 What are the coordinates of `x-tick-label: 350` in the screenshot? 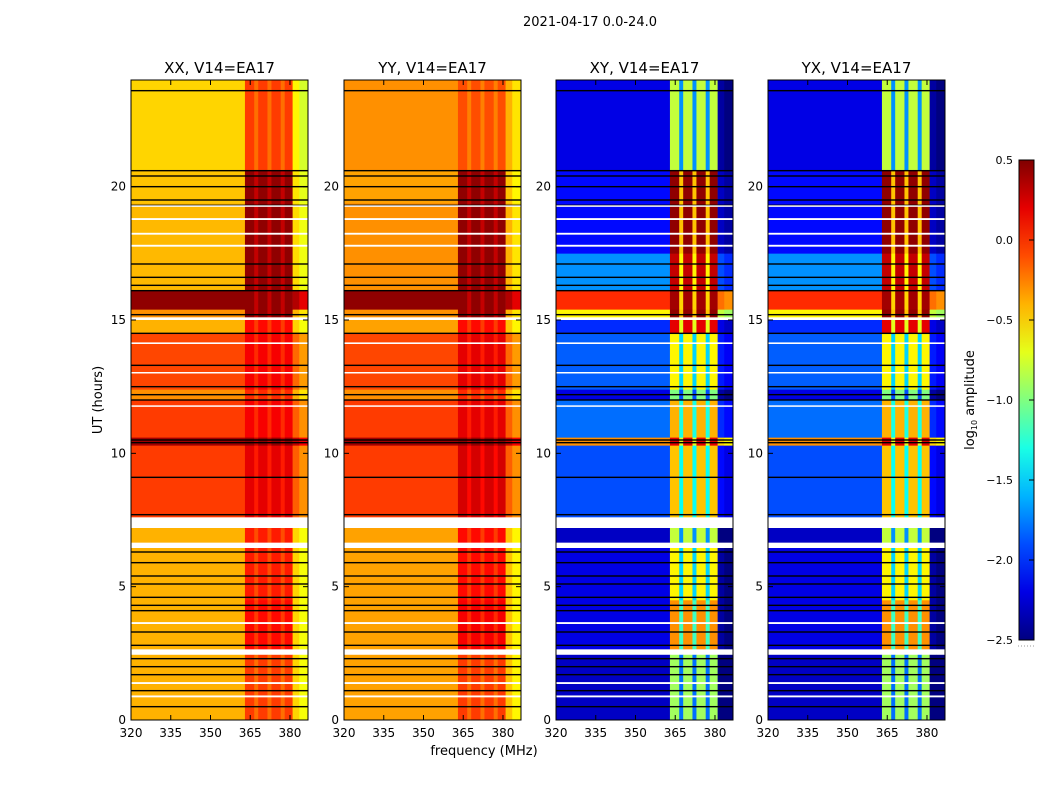 It's located at (635, 733).